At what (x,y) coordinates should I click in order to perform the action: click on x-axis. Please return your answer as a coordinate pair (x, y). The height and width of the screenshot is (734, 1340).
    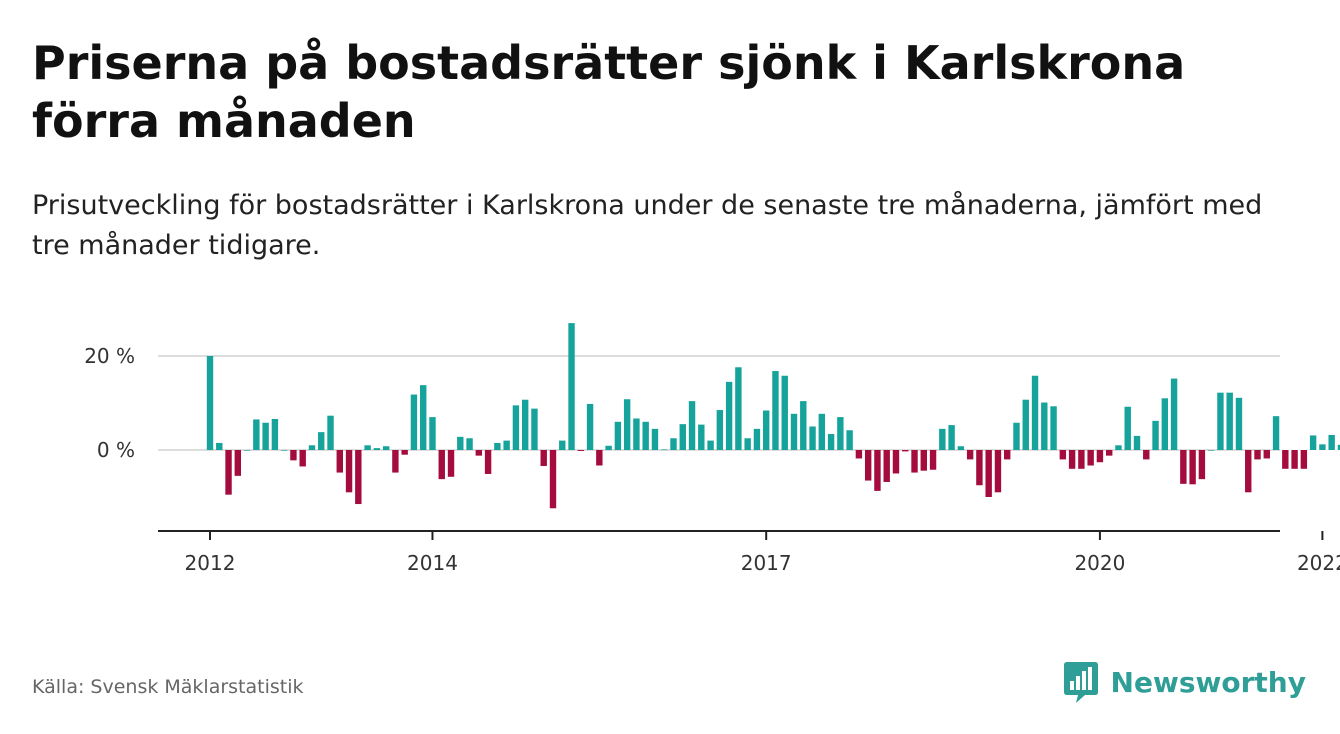
    Looking at the image, I should click on (741, 535).